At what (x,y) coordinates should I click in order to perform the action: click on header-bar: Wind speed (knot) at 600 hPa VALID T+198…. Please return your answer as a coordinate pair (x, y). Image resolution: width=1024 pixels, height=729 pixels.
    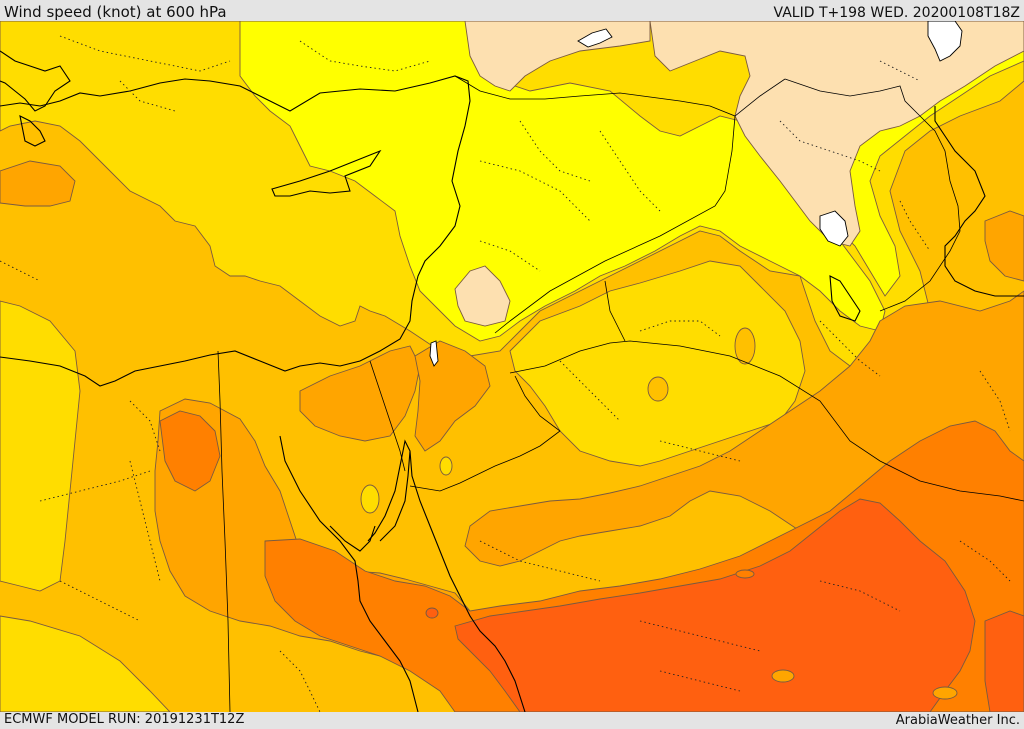
    Looking at the image, I should click on (512, 10).